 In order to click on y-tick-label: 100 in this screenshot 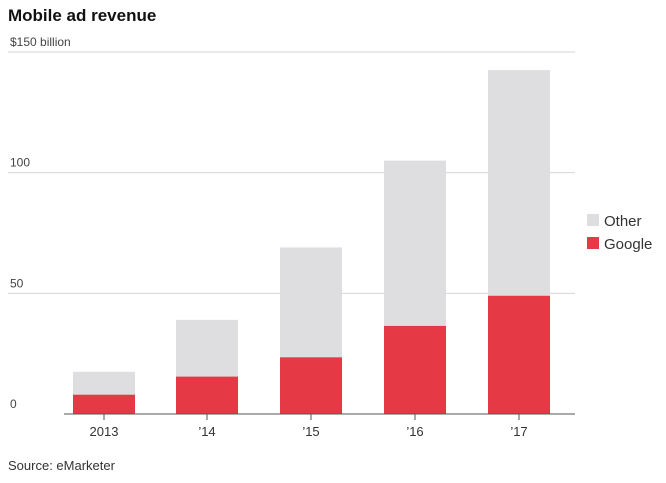, I will do `click(20, 163)`.